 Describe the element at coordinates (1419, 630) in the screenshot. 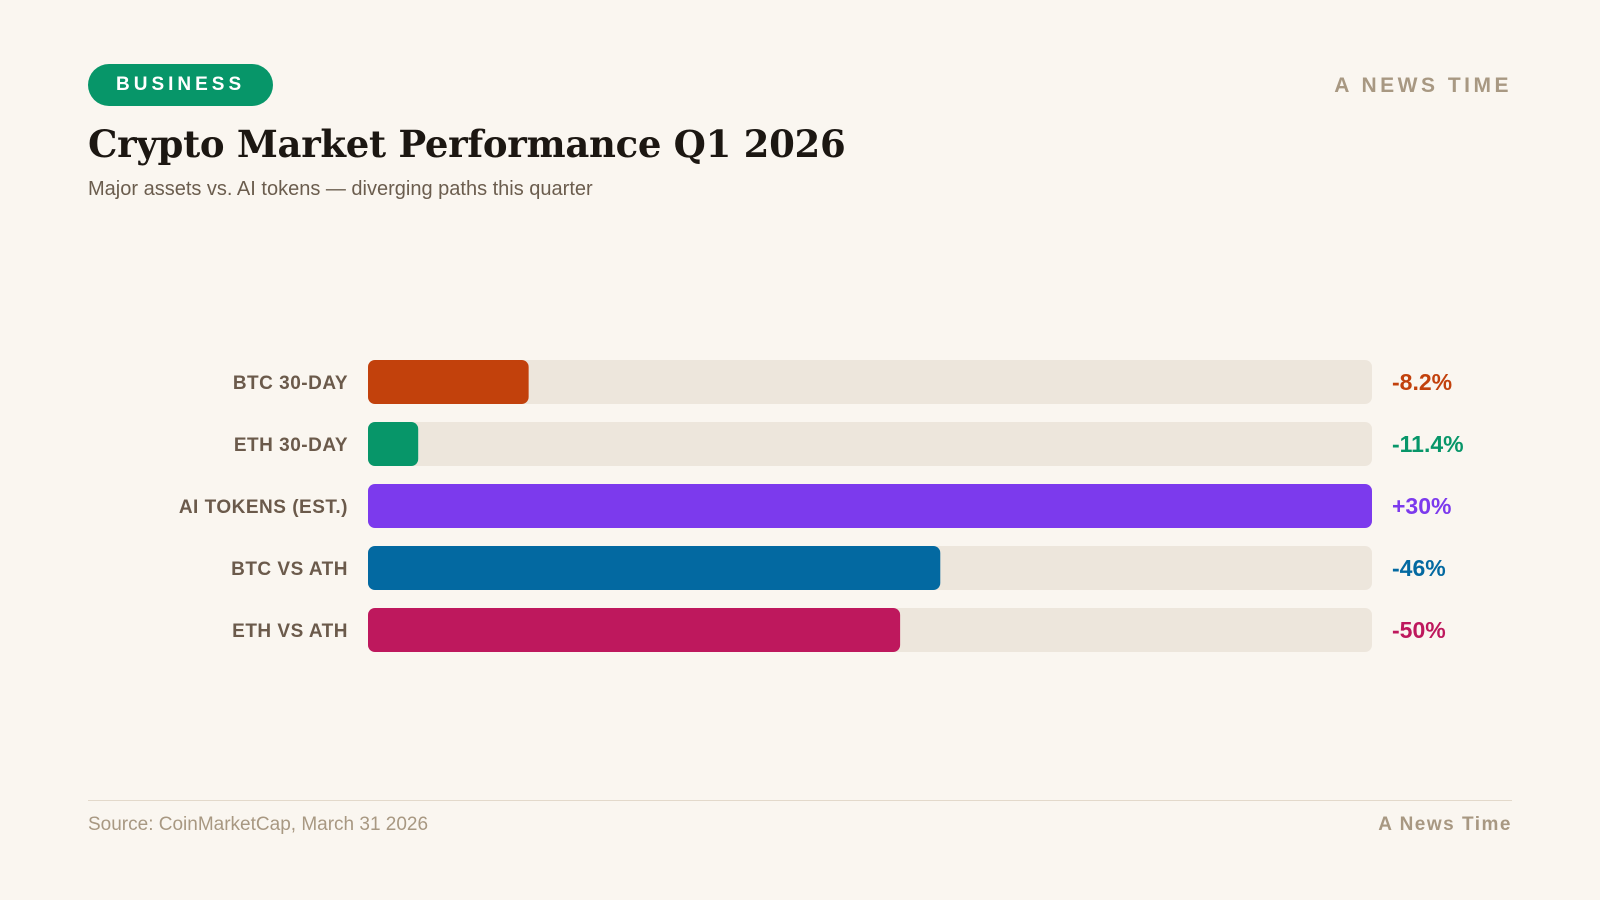

I see `value-label-eth-vs-ath: -50%` at that location.